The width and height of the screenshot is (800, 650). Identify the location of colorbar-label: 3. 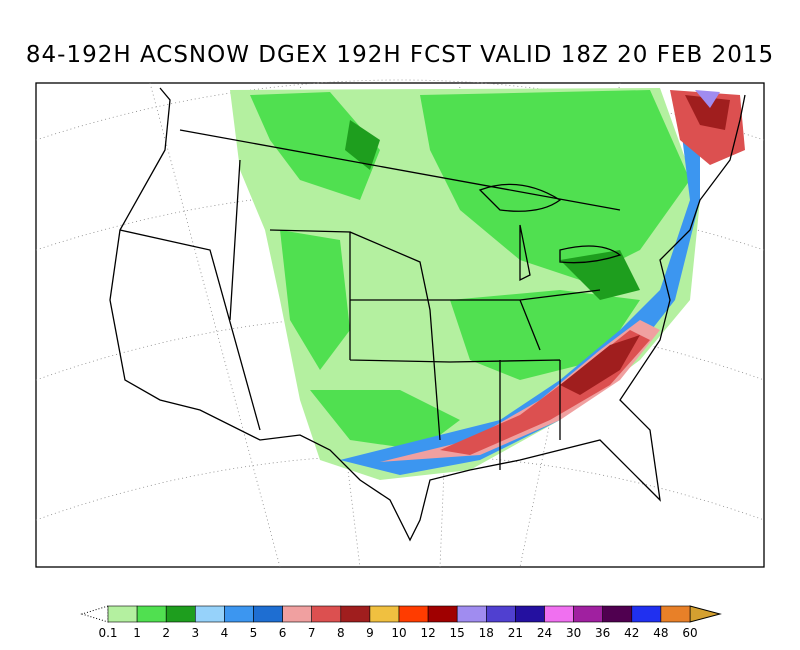
(195, 633).